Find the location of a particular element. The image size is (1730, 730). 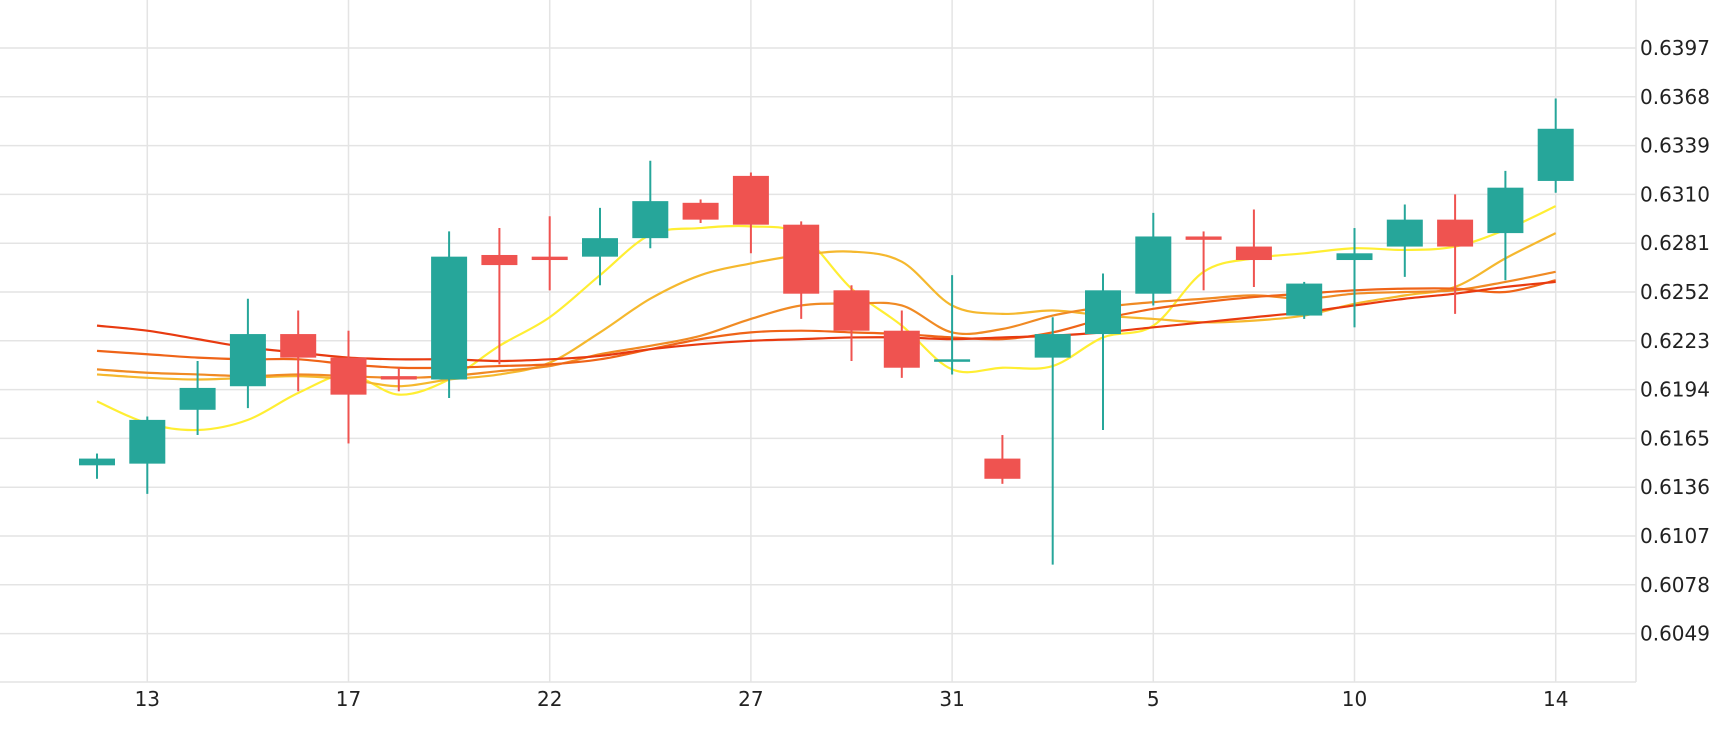

x-tick-label: 14 is located at coordinates (1555, 699).